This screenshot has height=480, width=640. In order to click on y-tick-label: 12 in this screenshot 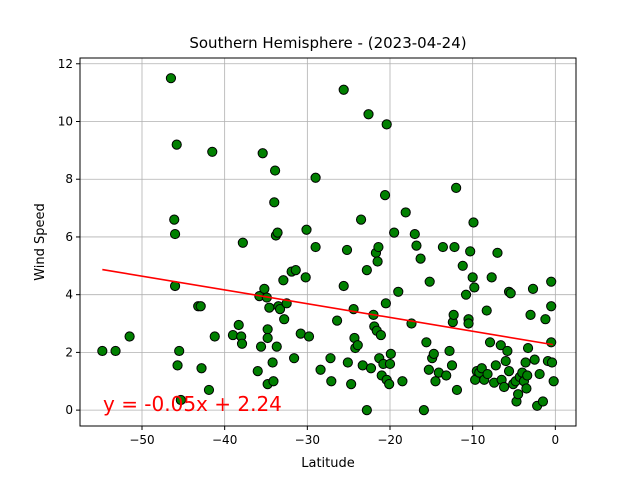, I will do `click(65, 64)`.